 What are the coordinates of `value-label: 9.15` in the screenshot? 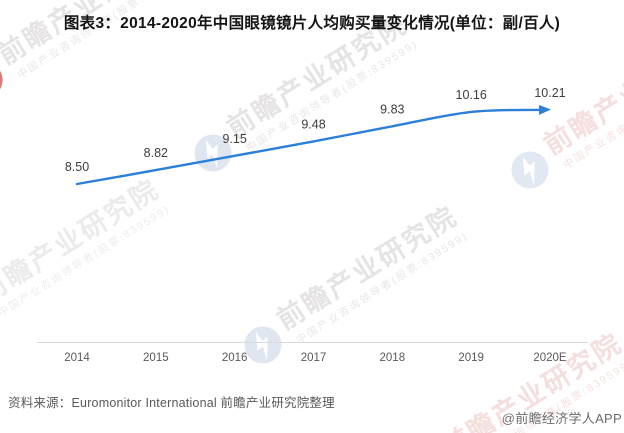 It's located at (234, 139).